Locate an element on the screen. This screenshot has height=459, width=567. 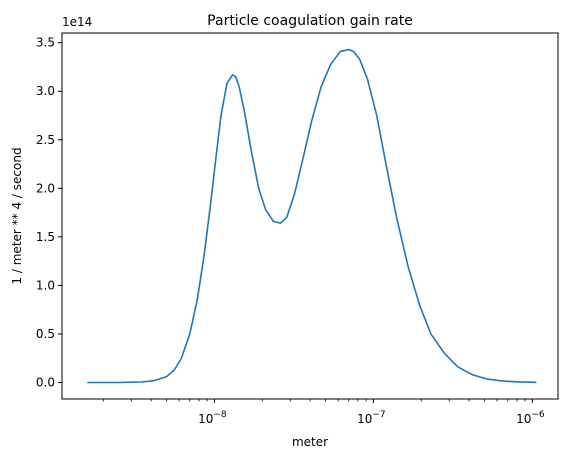
x-tick-label: 10⁻⁸ is located at coordinates (212, 418).